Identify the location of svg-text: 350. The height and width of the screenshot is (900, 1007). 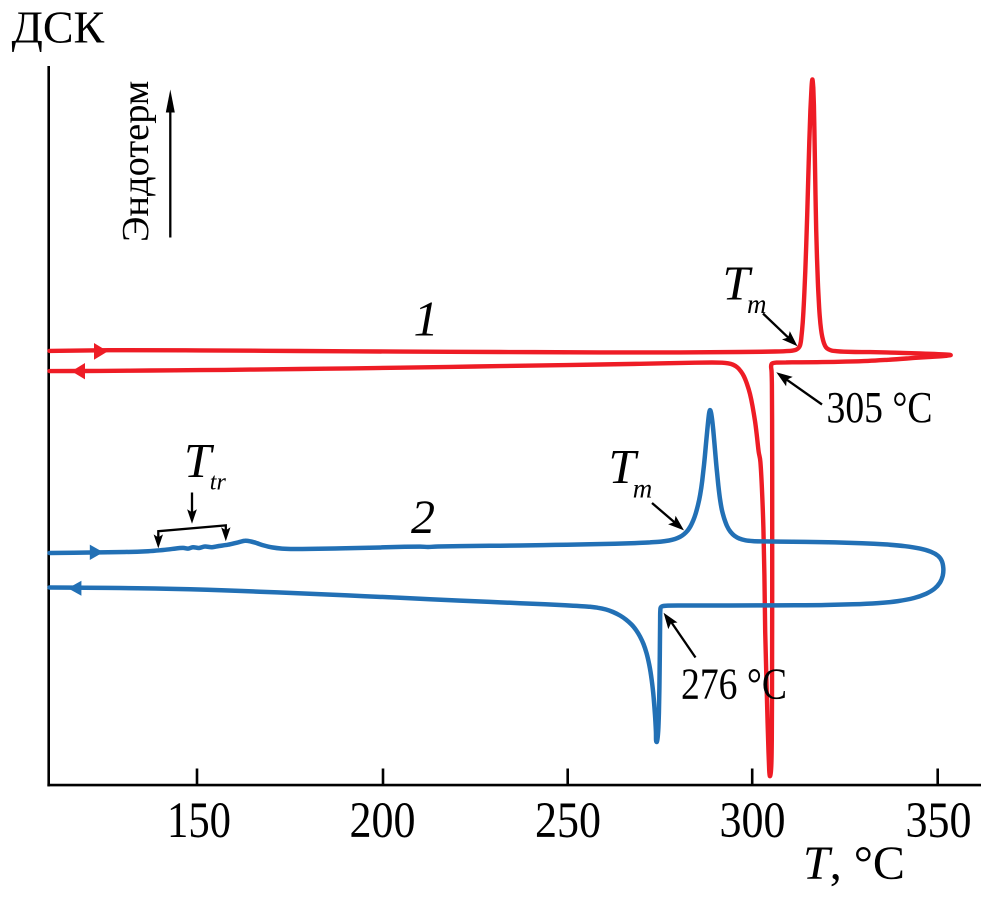
(939, 821).